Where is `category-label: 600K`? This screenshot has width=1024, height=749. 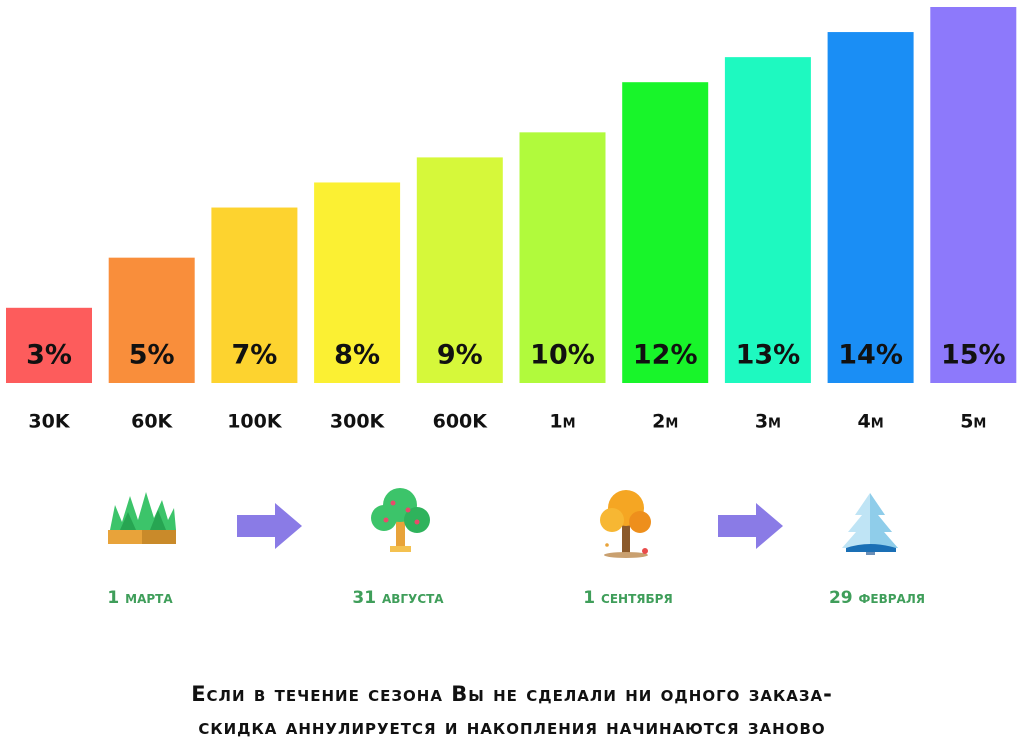 category-label: 600K is located at coordinates (461, 422).